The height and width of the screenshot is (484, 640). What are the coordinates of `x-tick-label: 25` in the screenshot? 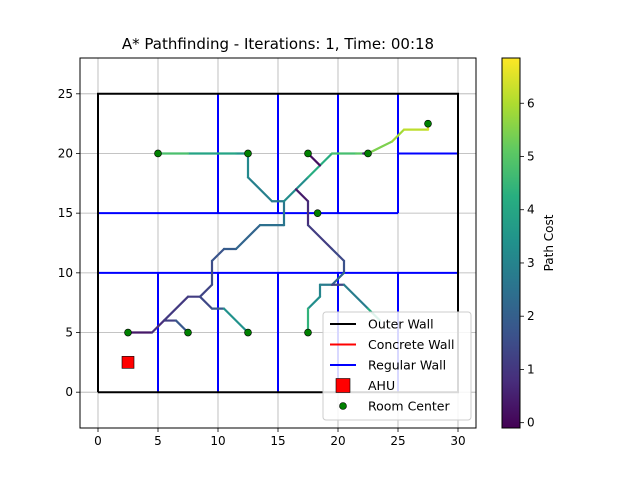 It's located at (397, 441).